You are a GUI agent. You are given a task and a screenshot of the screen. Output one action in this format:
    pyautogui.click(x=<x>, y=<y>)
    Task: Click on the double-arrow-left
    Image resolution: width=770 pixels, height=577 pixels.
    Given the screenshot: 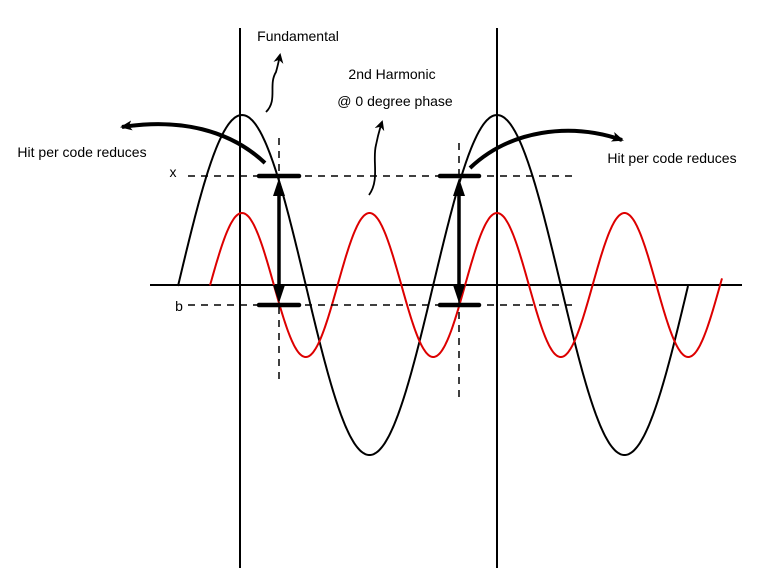 What is the action you would take?
    pyautogui.click(x=279, y=240)
    